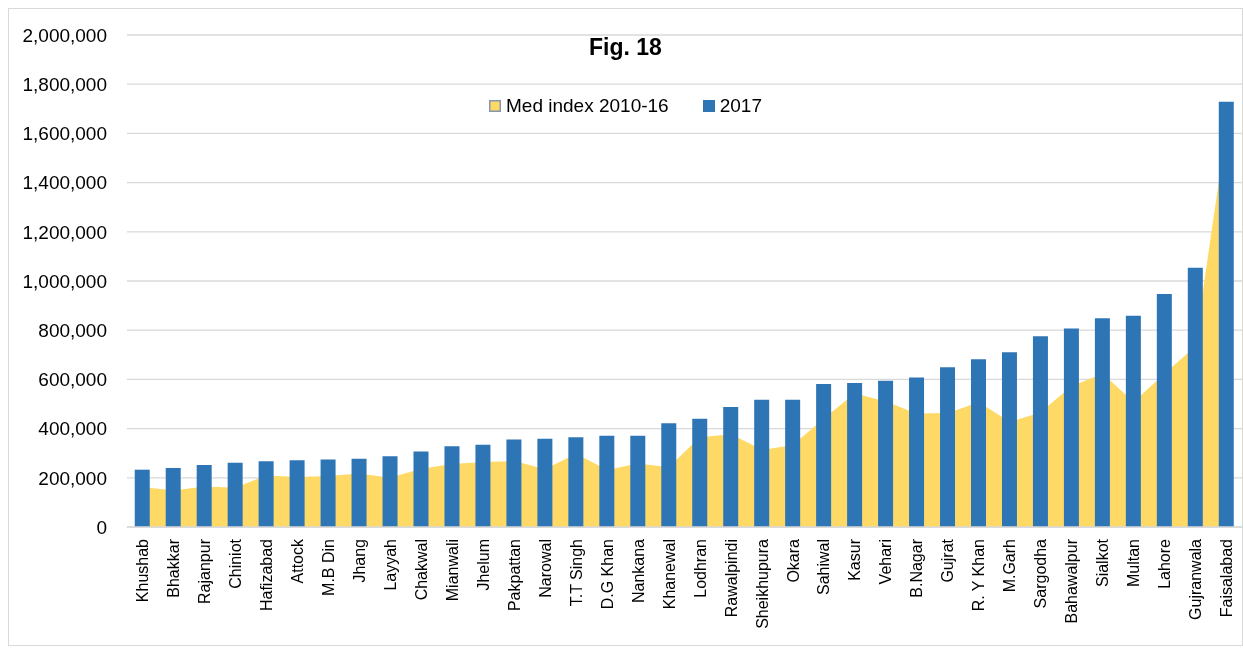 The height and width of the screenshot is (654, 1243). What do you see at coordinates (64, 183) in the screenshot?
I see `y-tick-label: 1,400,000` at bounding box center [64, 183].